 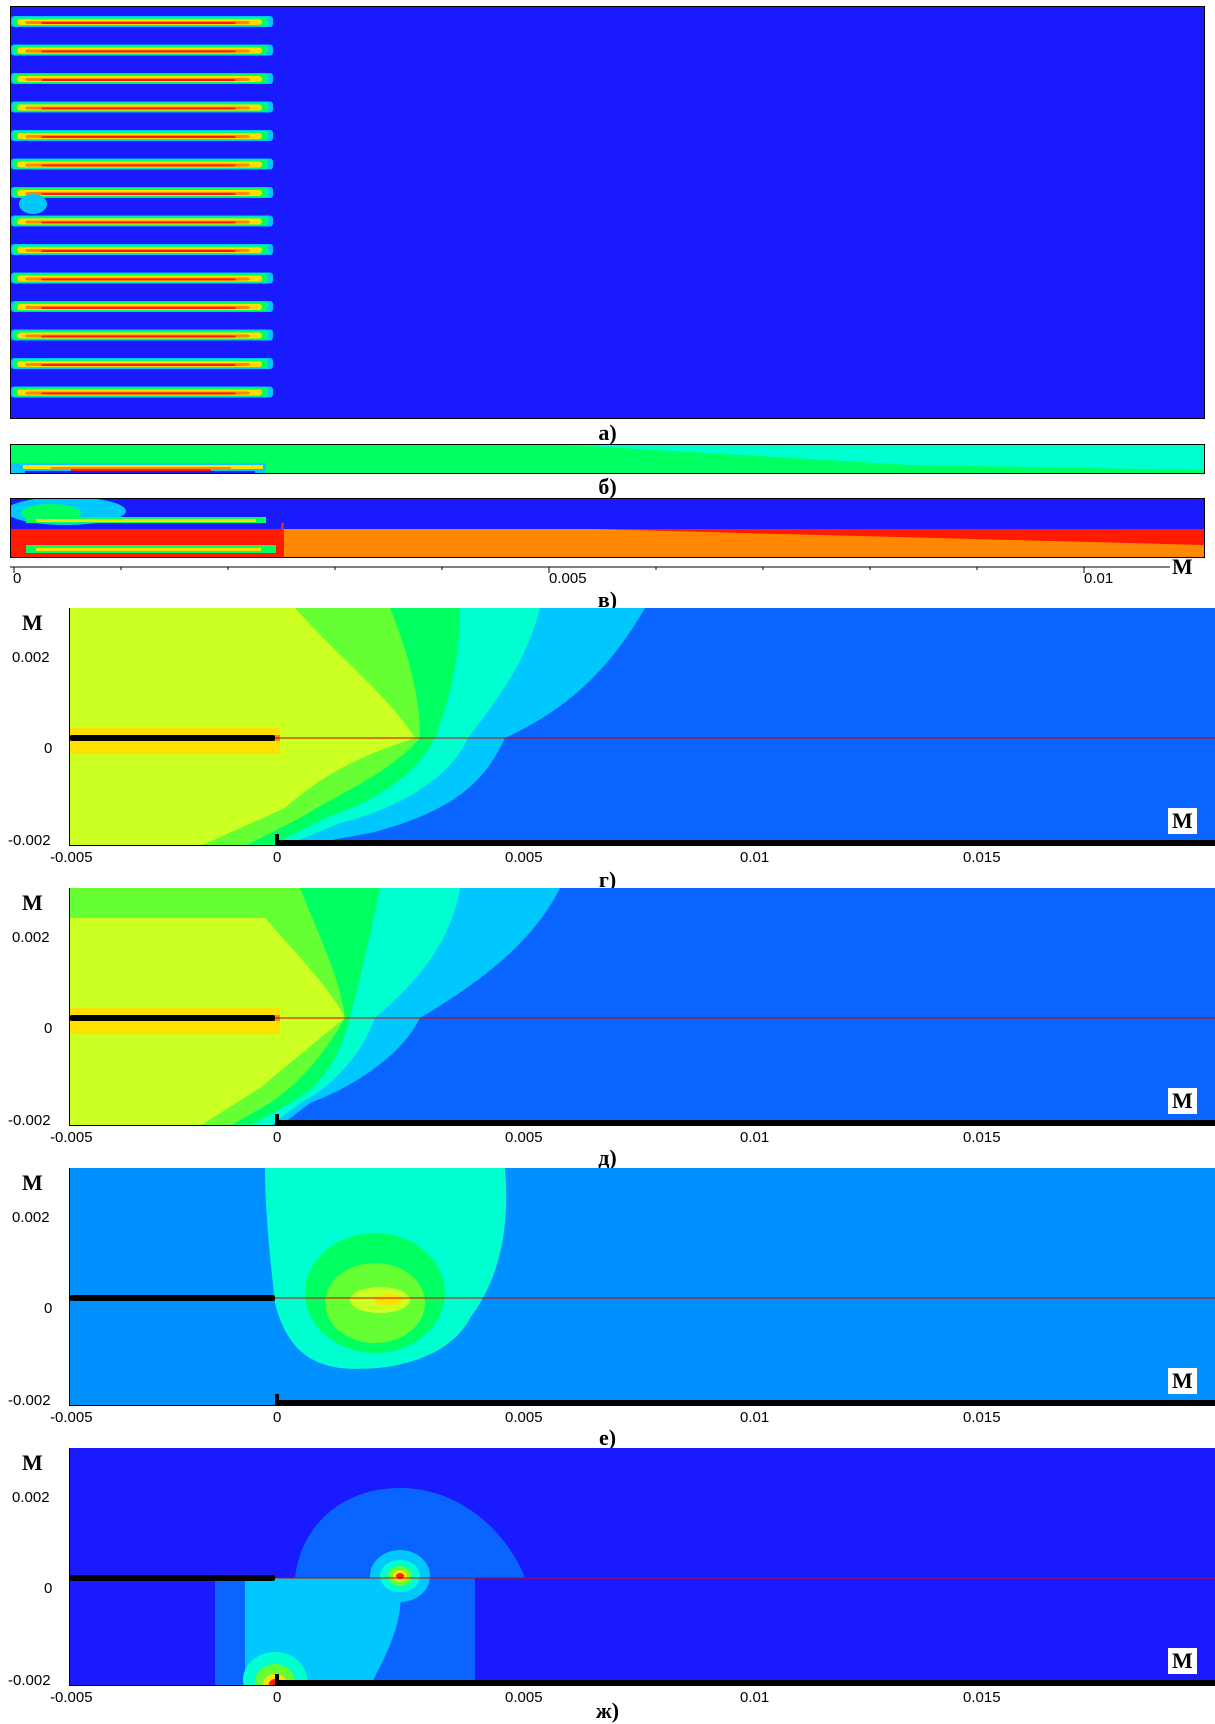 I want to click on caption-d: д), so click(x=607, y=1157).